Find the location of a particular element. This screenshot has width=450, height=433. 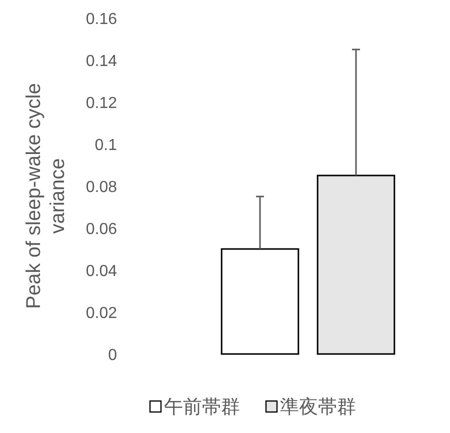

y-tick-label: 0.08 is located at coordinates (102, 187).